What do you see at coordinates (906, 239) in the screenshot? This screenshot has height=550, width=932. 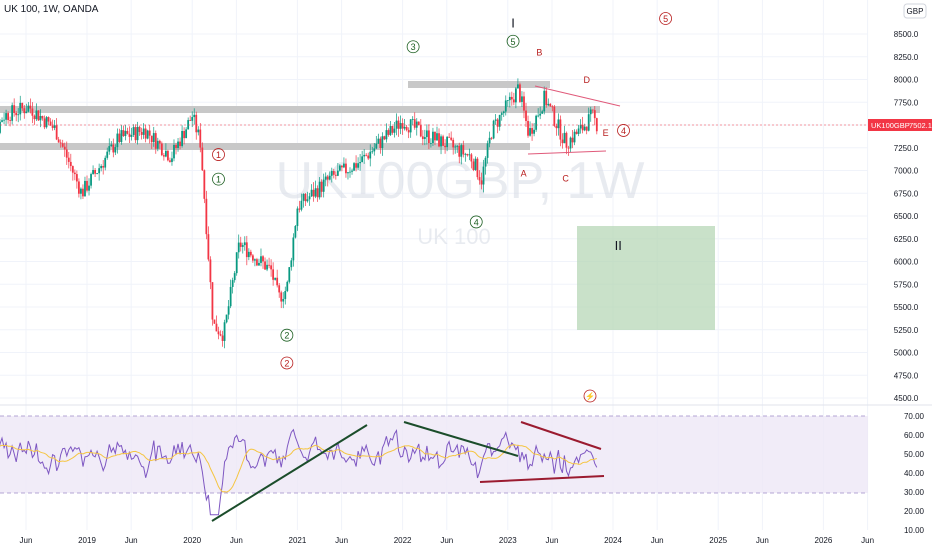 I see `price-tick-label: 6250.0` at bounding box center [906, 239].